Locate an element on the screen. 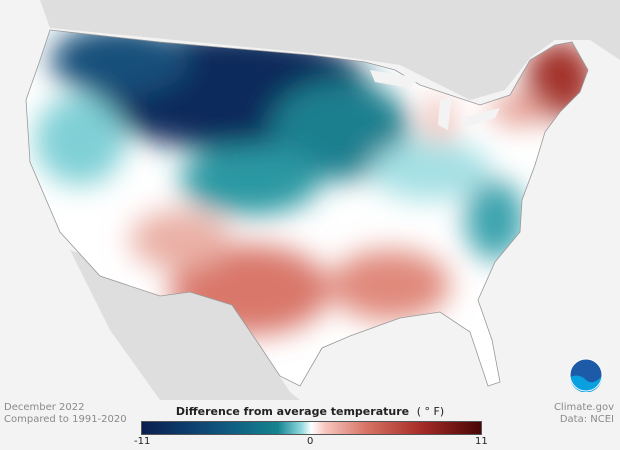 This screenshot has height=450, width=620. map-caption: December 2022 Compared to 1991-2020 is located at coordinates (65, 414).